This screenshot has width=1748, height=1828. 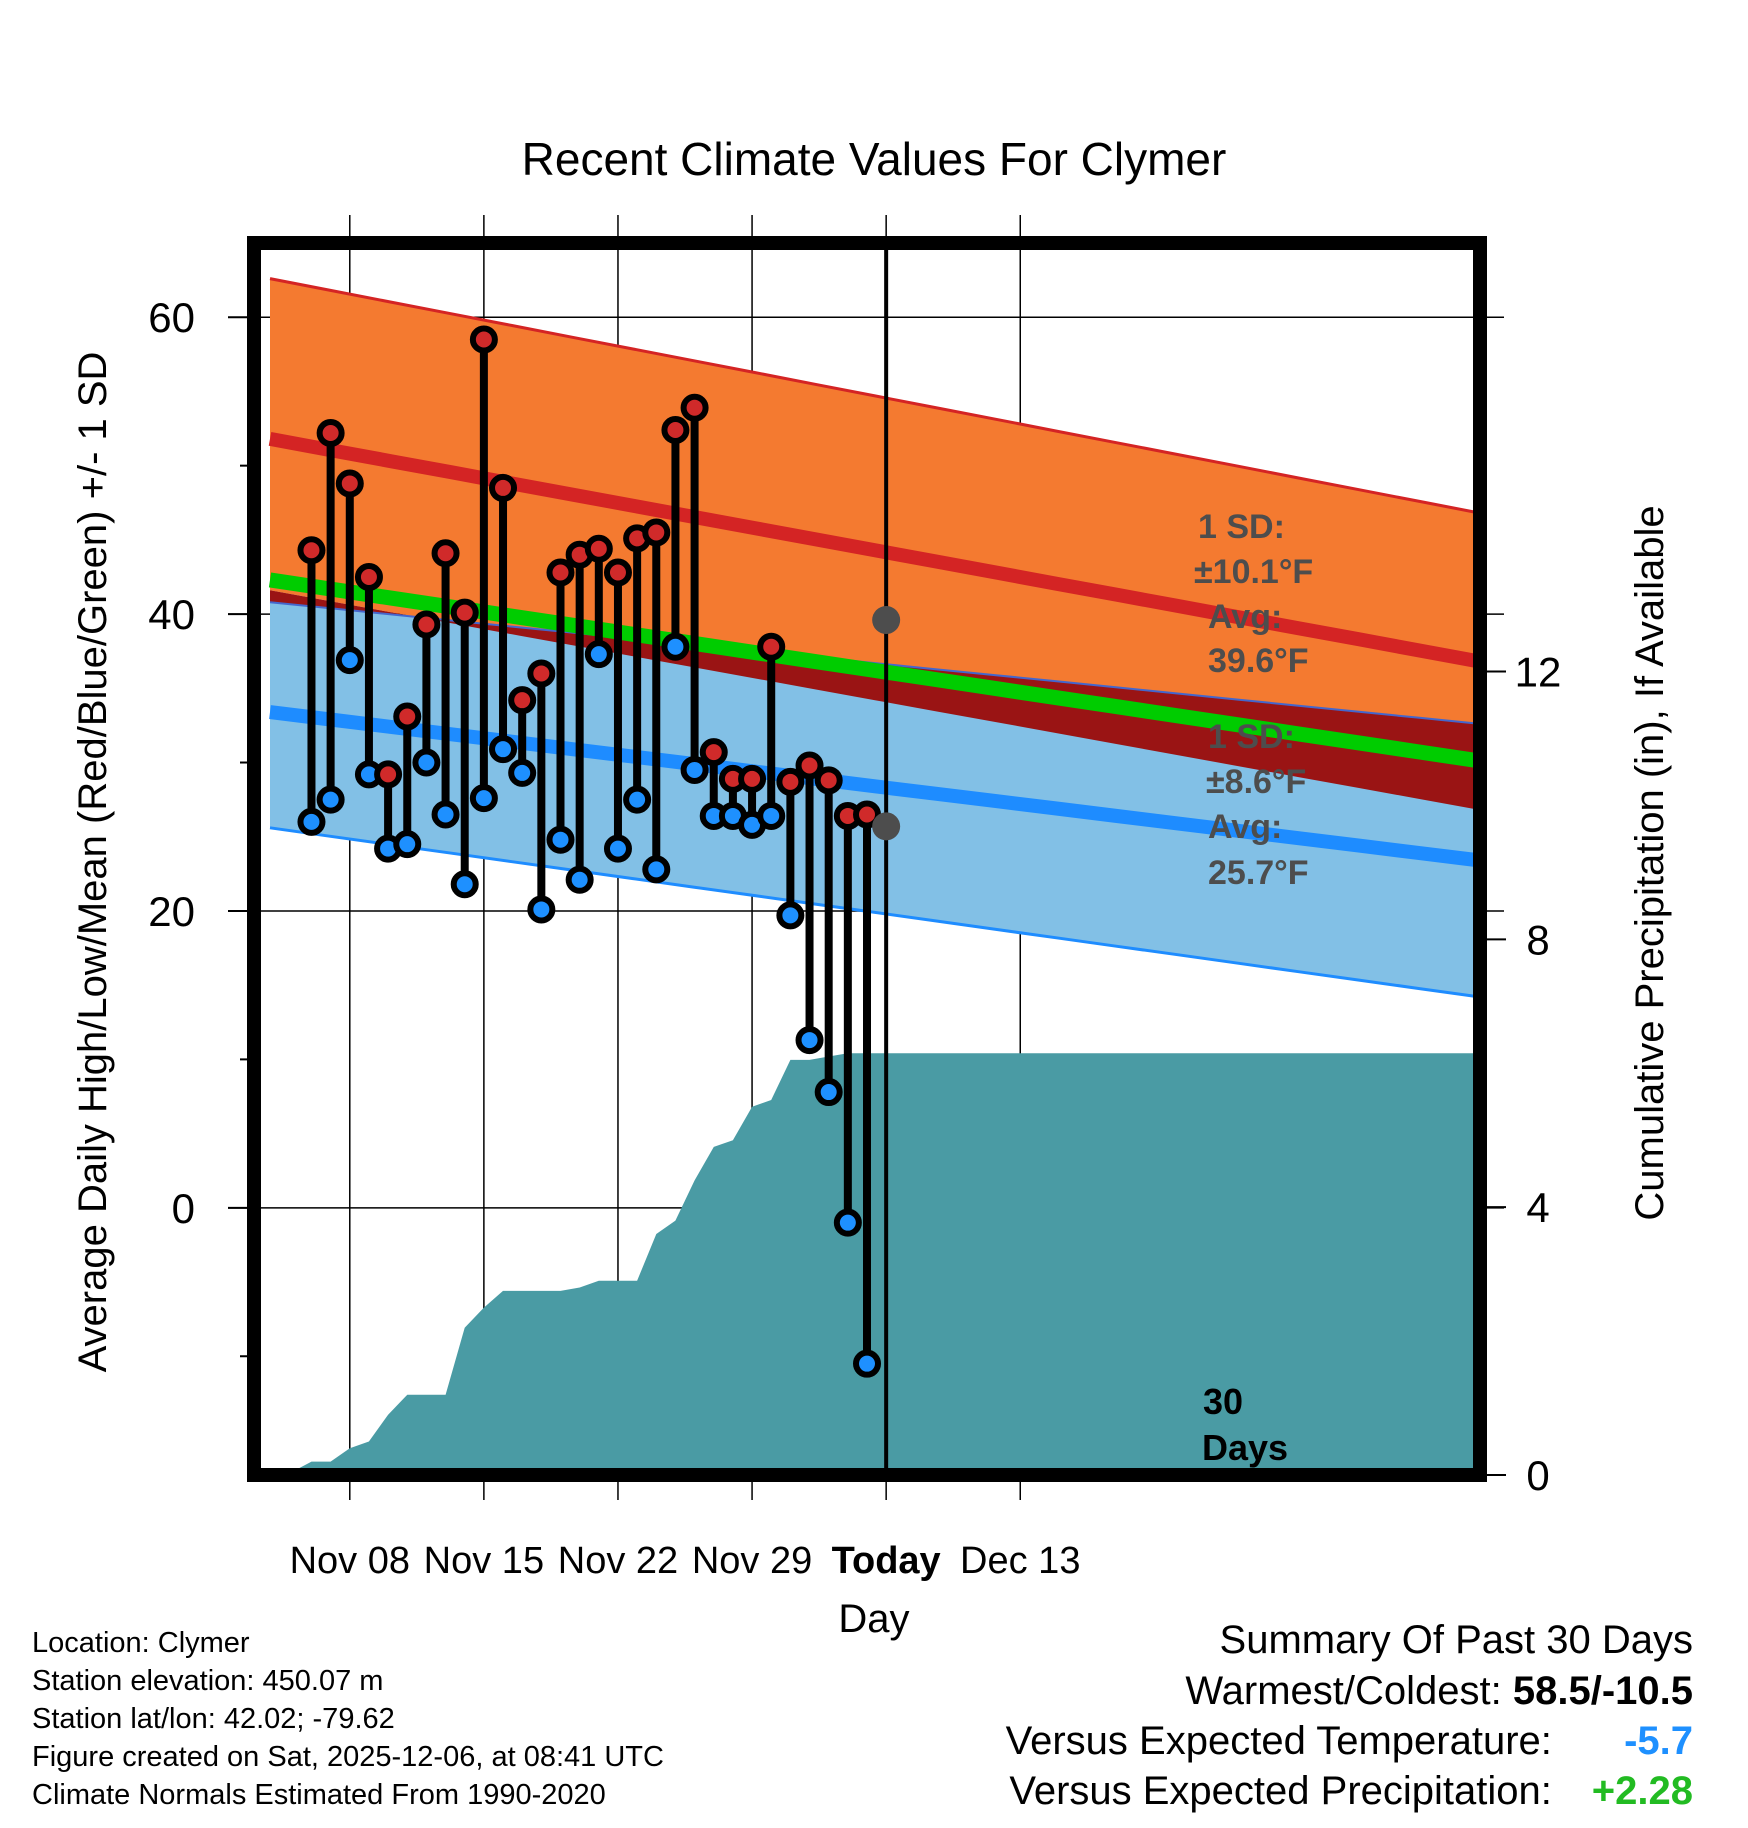 What do you see at coordinates (1256, 782) in the screenshot?
I see `today-low-sd-value: ±8.6°F` at bounding box center [1256, 782].